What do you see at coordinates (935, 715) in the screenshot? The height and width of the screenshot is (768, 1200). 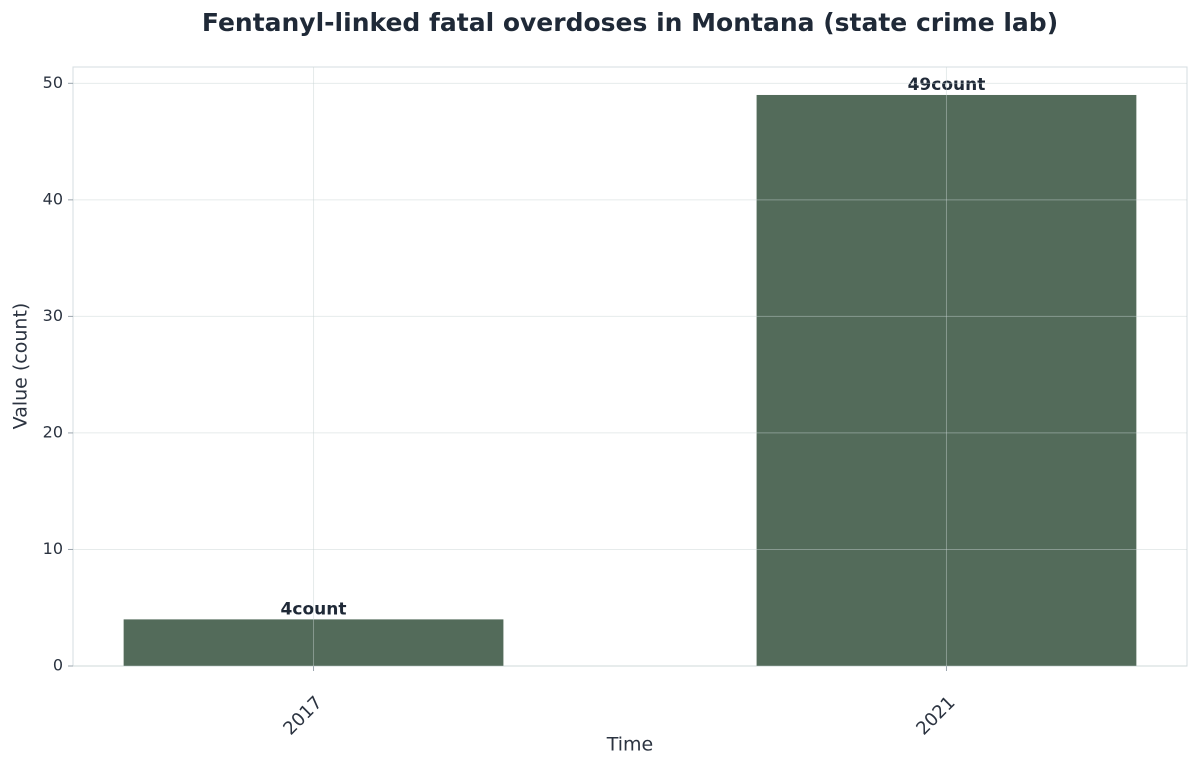 I see `x-tick-label: 2021` at bounding box center [935, 715].